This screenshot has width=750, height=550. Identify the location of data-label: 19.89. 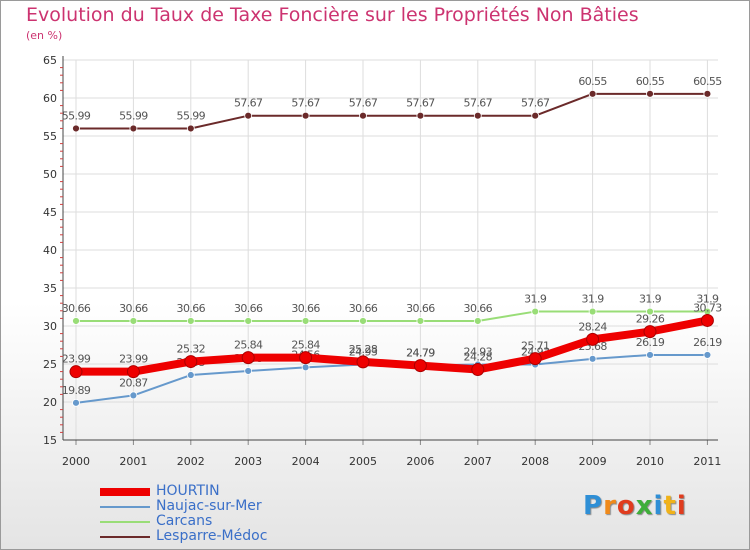
(76, 390).